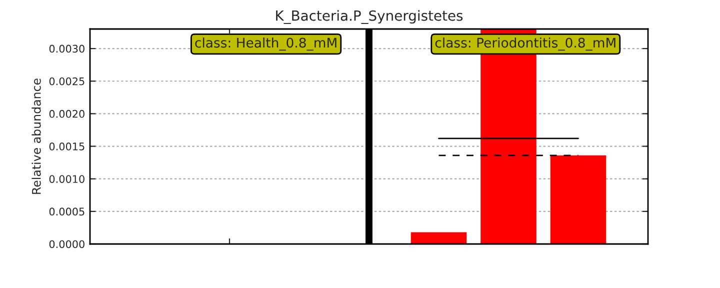  I want to click on chart-title: K_Bacteria.P_Synergistetes, so click(369, 17).